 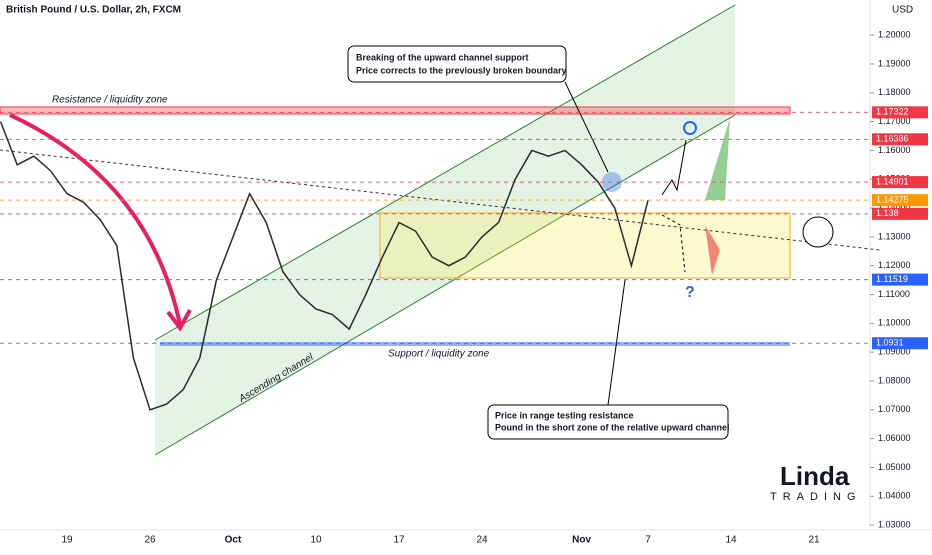 I want to click on y-tick-label: 1.08000, so click(x=894, y=380).